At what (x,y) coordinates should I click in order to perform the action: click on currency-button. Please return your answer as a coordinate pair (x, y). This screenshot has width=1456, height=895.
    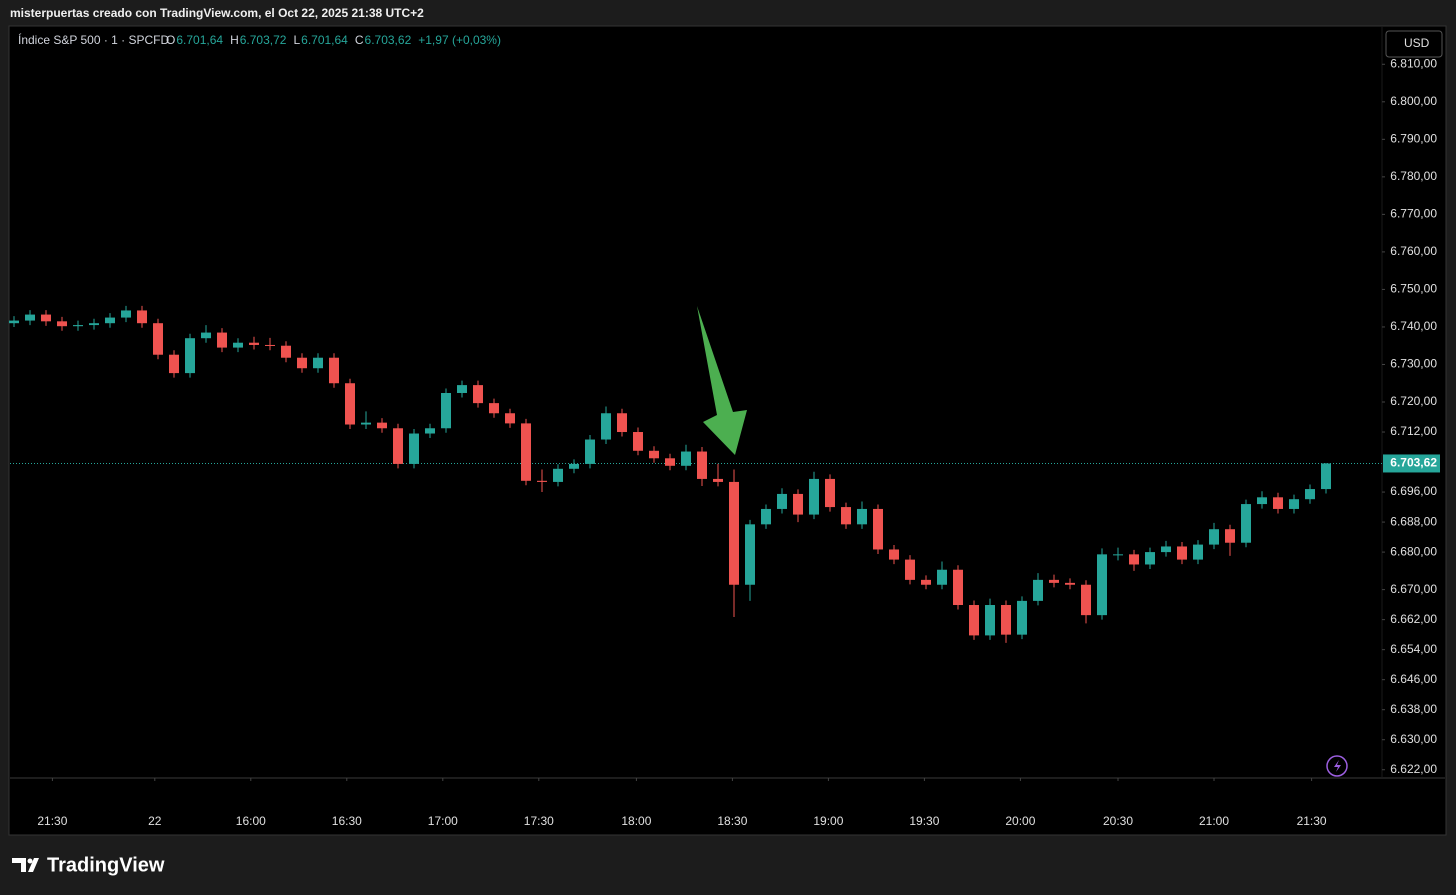
    Looking at the image, I should click on (1414, 44).